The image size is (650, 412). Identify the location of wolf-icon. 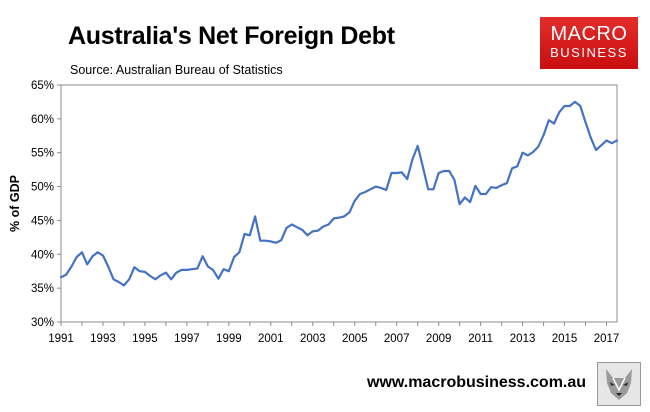
(619, 384).